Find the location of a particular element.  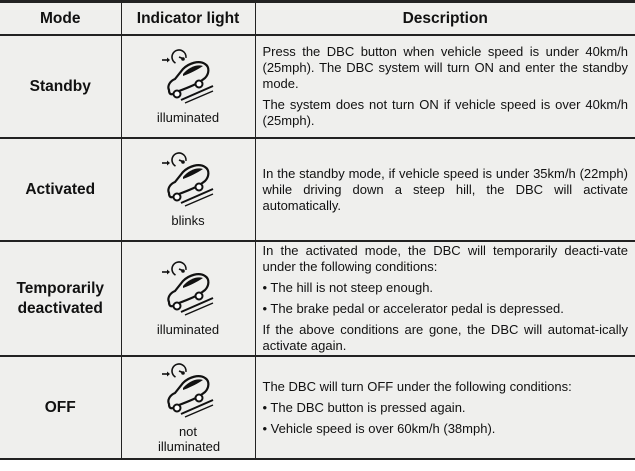

indicator-status: not illuminated is located at coordinates (189, 438).